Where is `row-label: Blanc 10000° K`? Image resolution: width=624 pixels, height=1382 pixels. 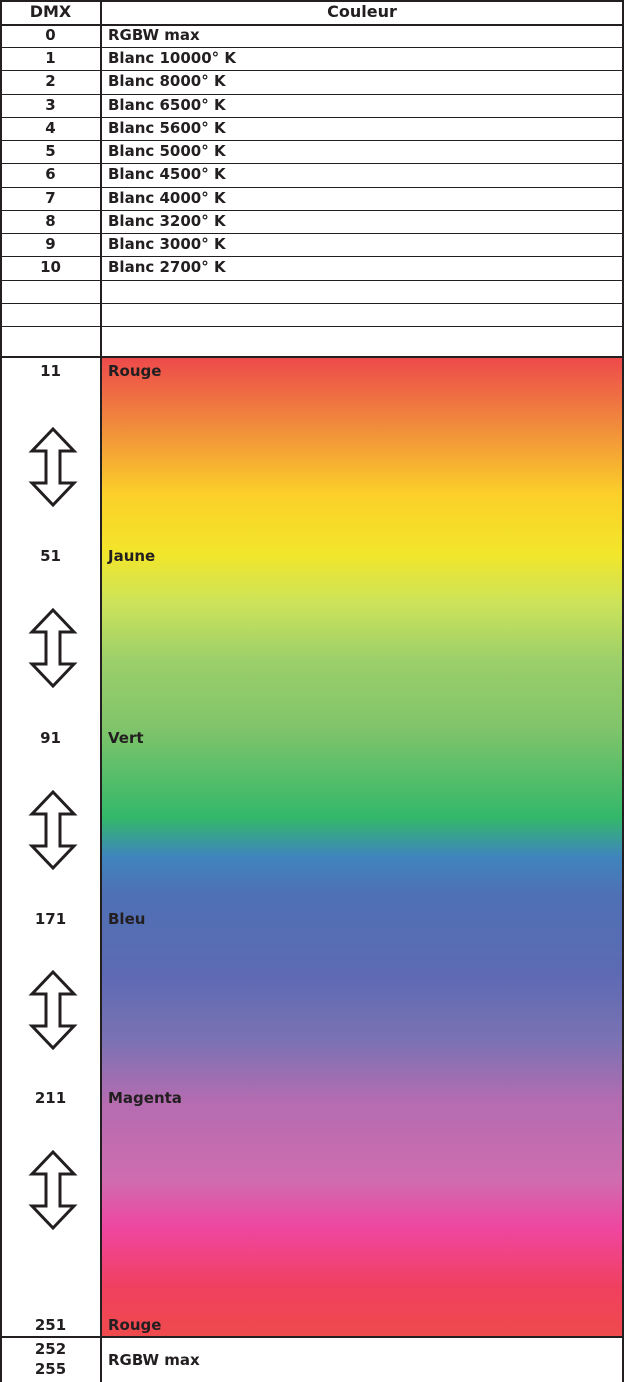
row-label: Blanc 10000° K is located at coordinates (172, 58).